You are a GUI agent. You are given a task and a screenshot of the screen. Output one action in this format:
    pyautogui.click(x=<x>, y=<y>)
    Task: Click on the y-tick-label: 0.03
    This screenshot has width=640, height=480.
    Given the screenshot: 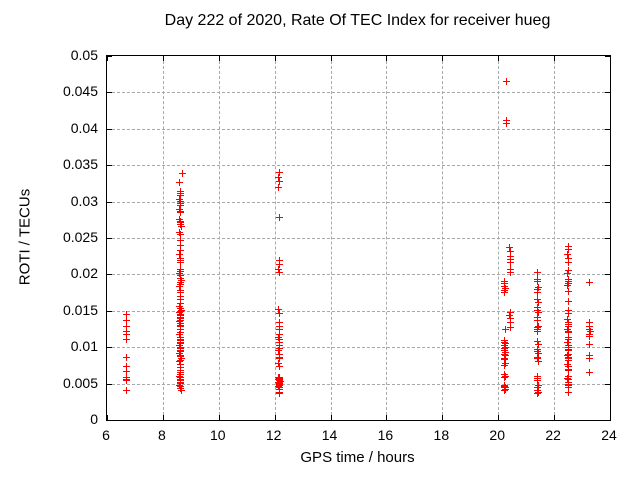 What is the action you would take?
    pyautogui.click(x=84, y=200)
    